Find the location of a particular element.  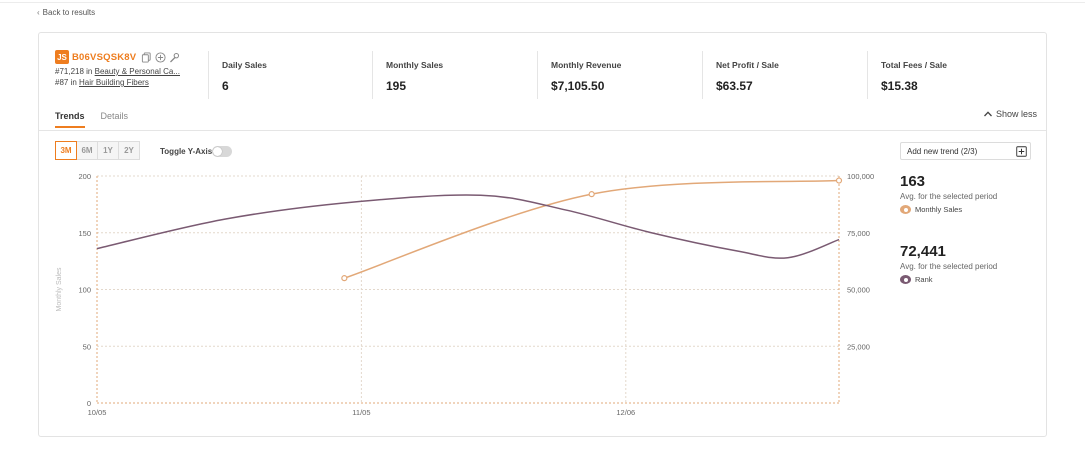

metric-total-fees: Total Fees / Sale $15.38 is located at coordinates (914, 76).